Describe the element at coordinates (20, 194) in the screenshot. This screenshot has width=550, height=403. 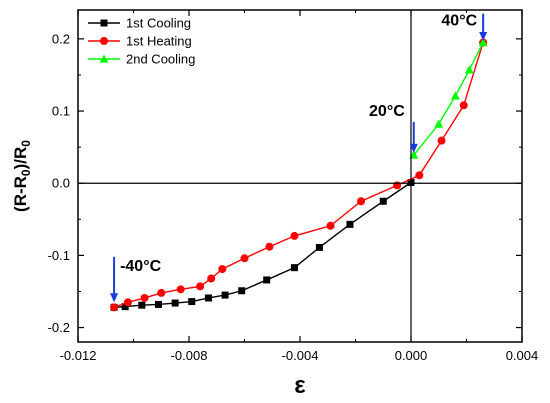
I see `y-axis-title-part: (R-R` at that location.